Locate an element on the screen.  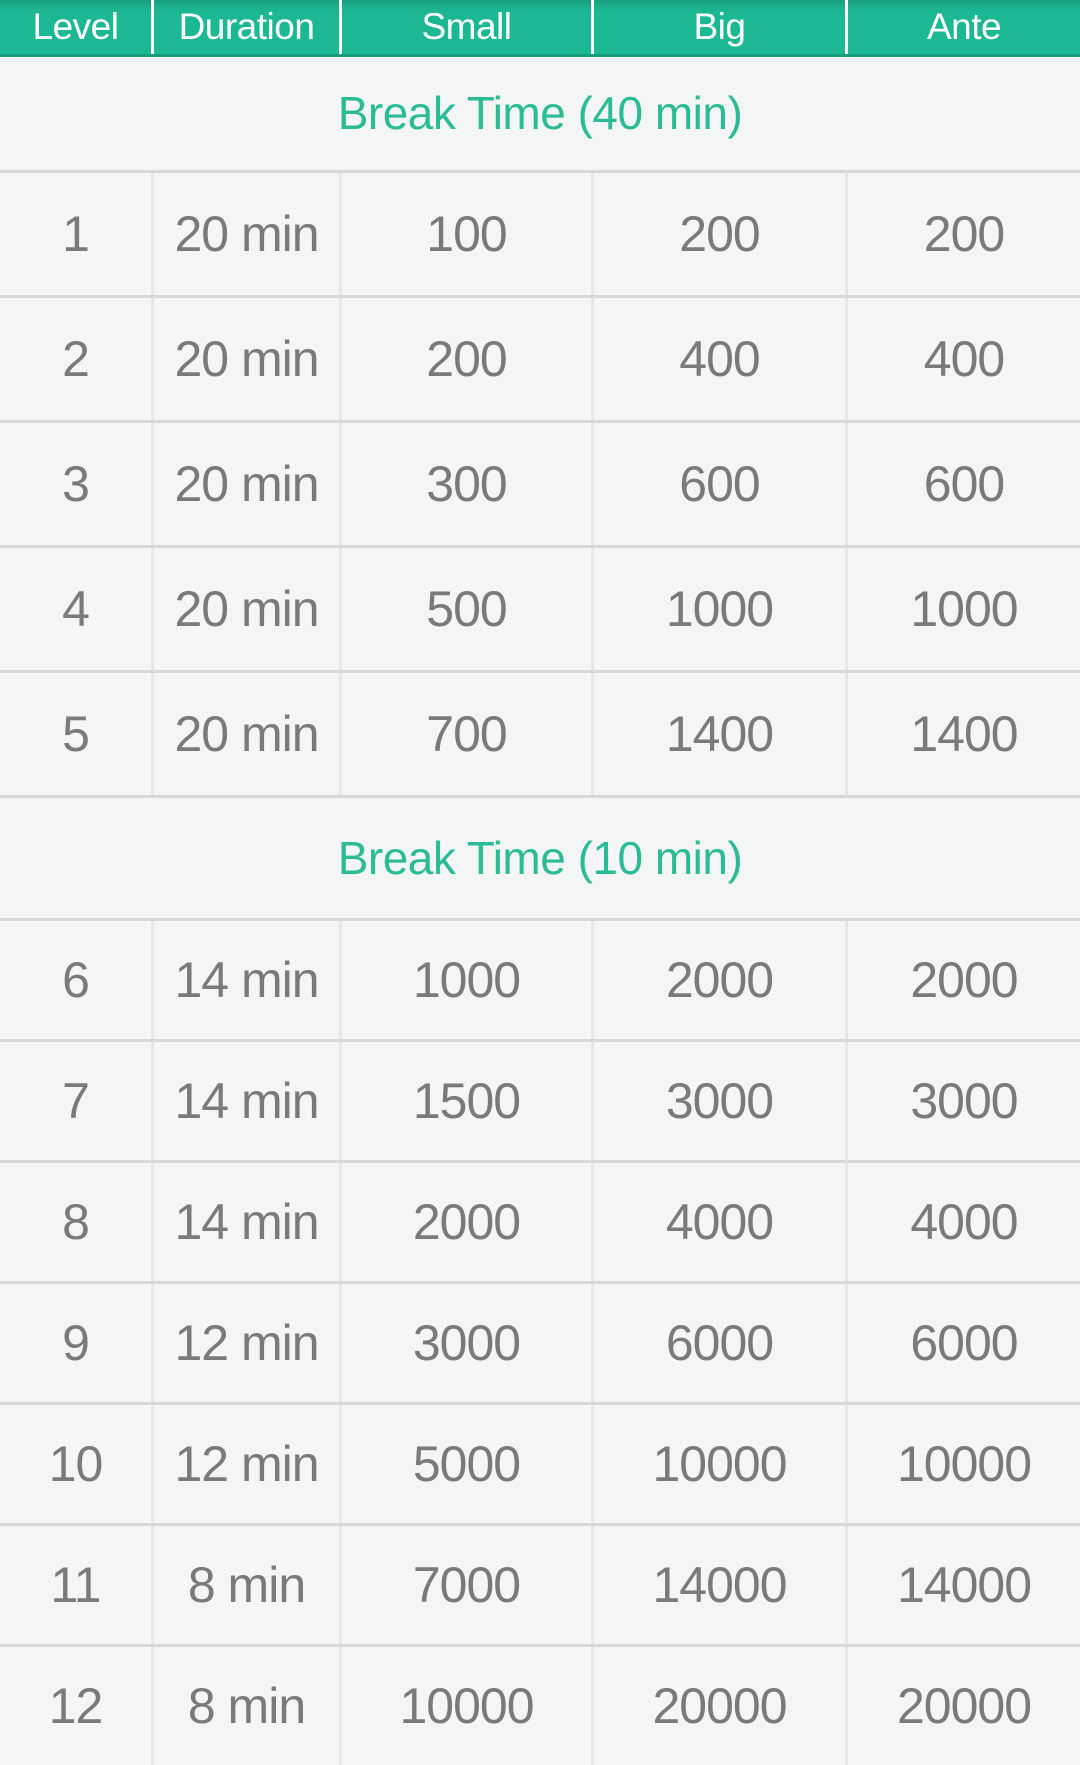
cell-small: 300 is located at coordinates (465, 483).